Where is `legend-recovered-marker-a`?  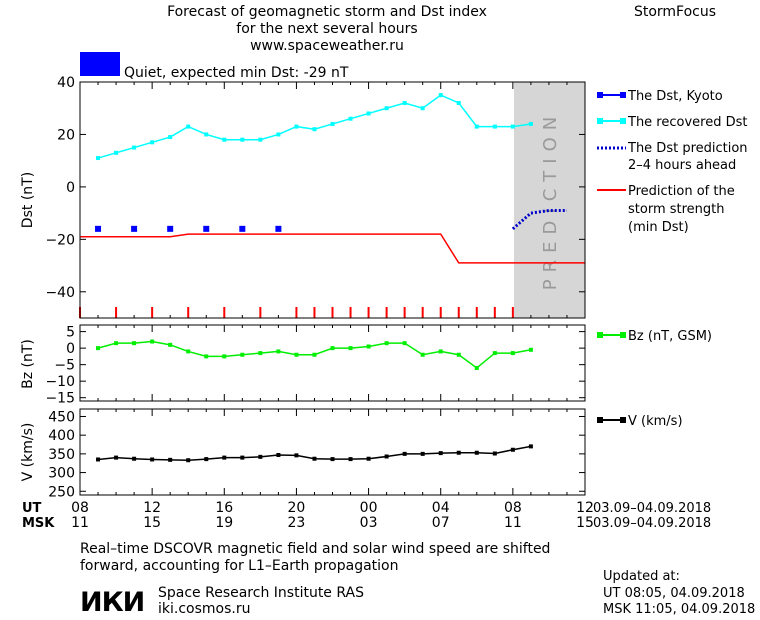
legend-recovered-marker-a is located at coordinates (600, 121).